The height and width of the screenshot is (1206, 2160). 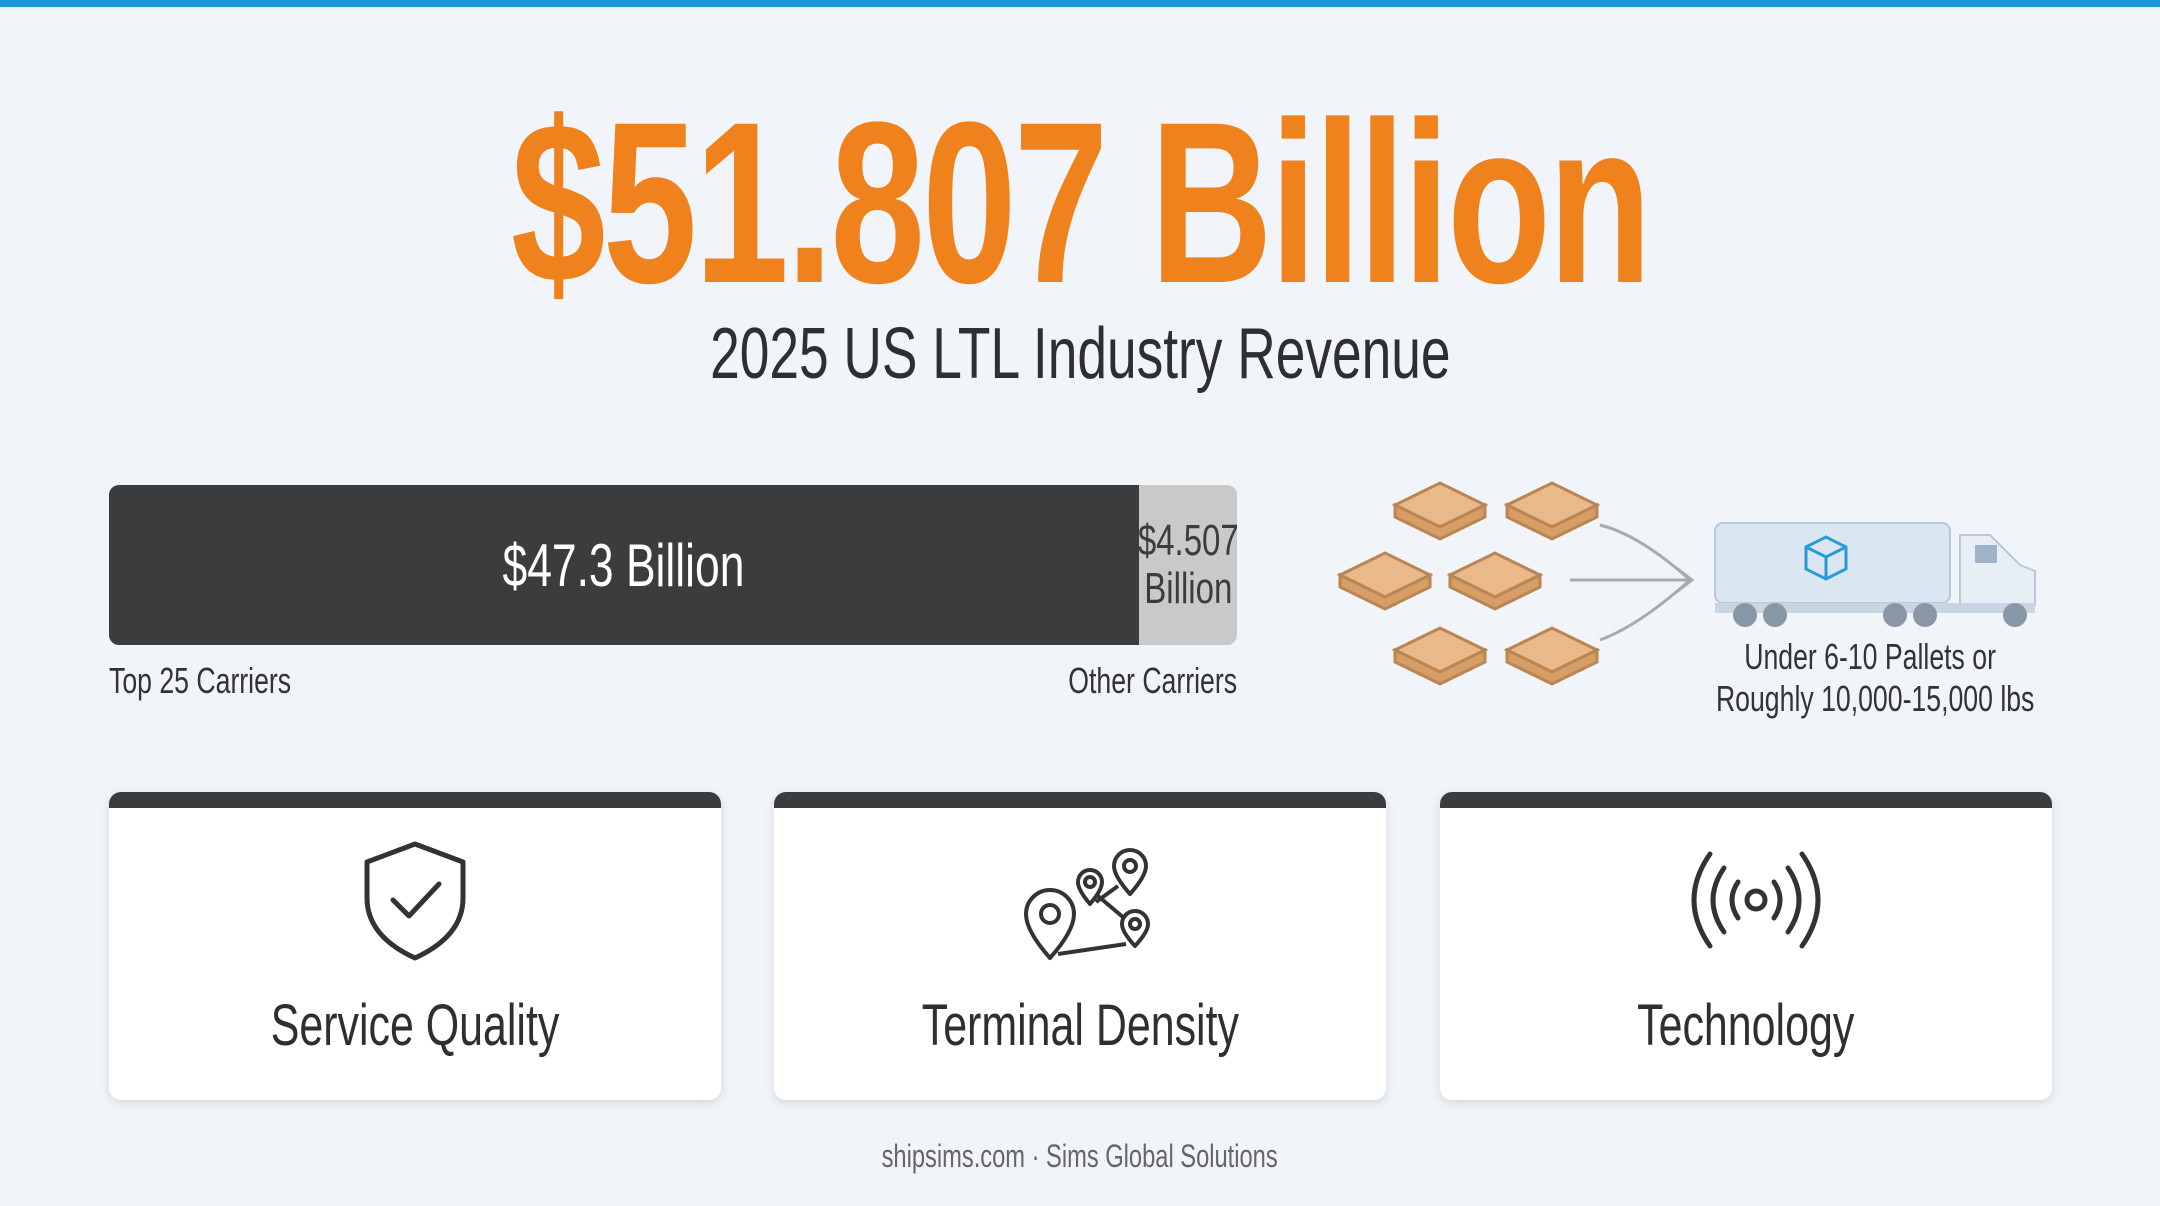 I want to click on card-label: Service Quality, so click(x=415, y=1025).